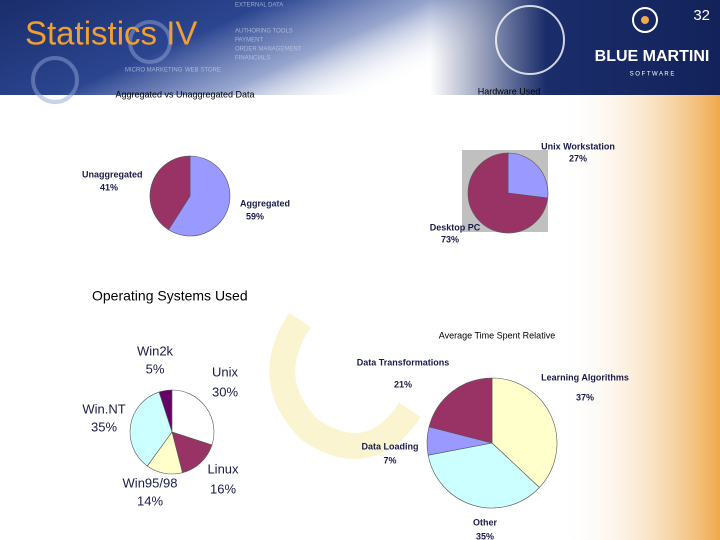 Image resolution: width=720 pixels, height=540 pixels. I want to click on logo-text: BLUE MARTINI, so click(652, 56).